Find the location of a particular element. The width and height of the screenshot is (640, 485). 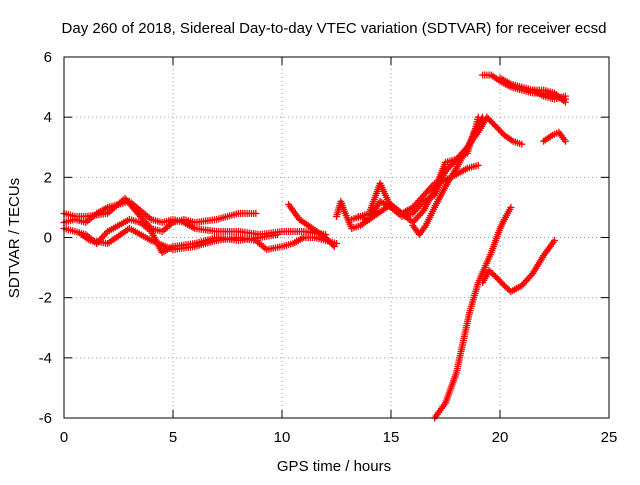

x-tick-label: 25 is located at coordinates (609, 437).